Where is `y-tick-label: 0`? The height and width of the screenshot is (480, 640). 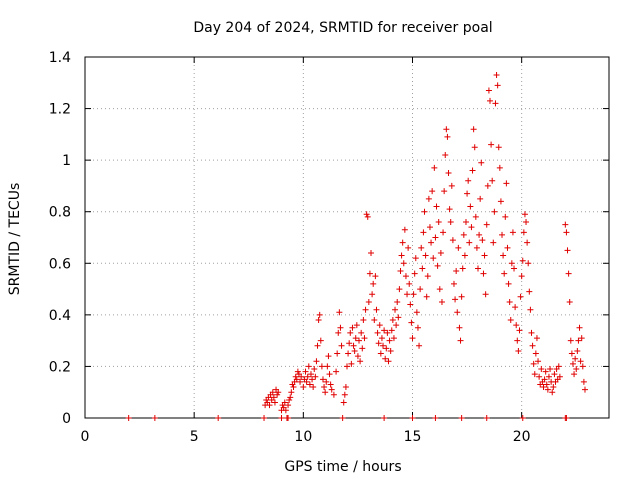 y-tick-label: 0 is located at coordinates (66, 419).